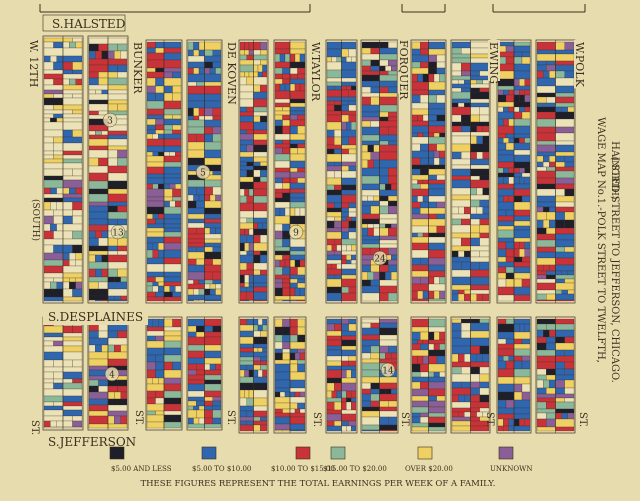  I want to click on city-block, so click(164, 171).